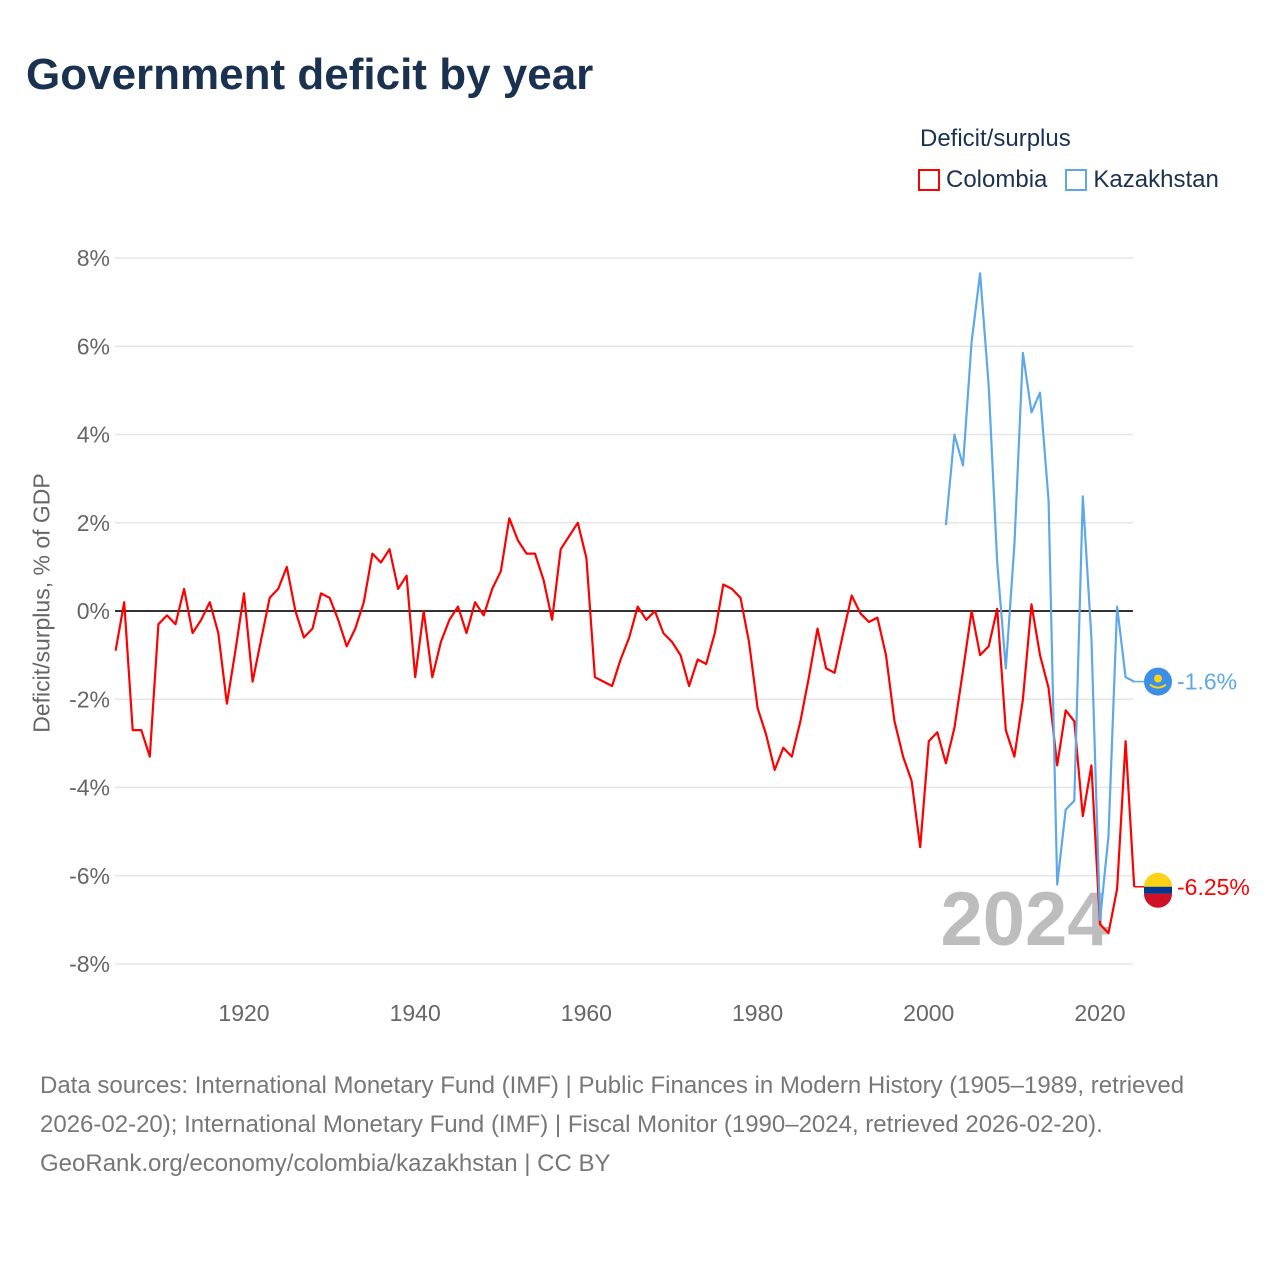 The width and height of the screenshot is (1280, 1280). I want to click on legend-swatch-kazakhstan, so click(1076, 180).